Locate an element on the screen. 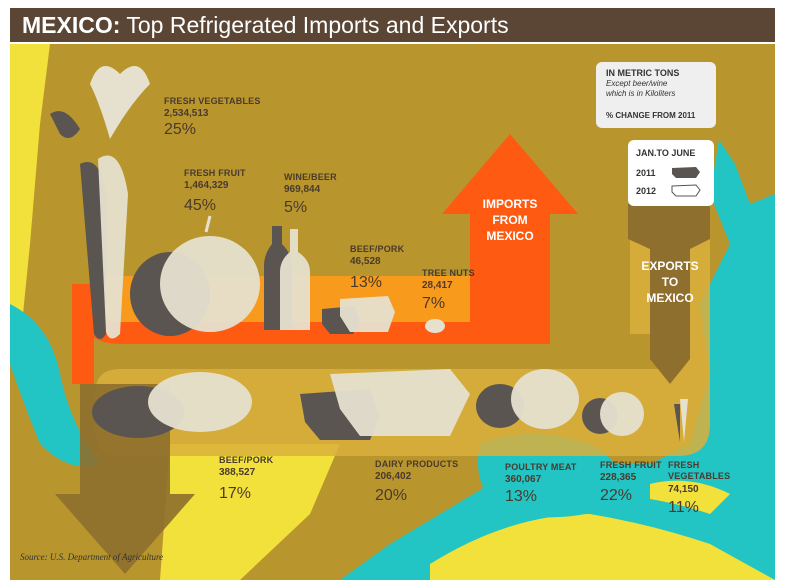 This screenshot has height=588, width=785. imports-arrow-line-2: FROM is located at coordinates (510, 220).